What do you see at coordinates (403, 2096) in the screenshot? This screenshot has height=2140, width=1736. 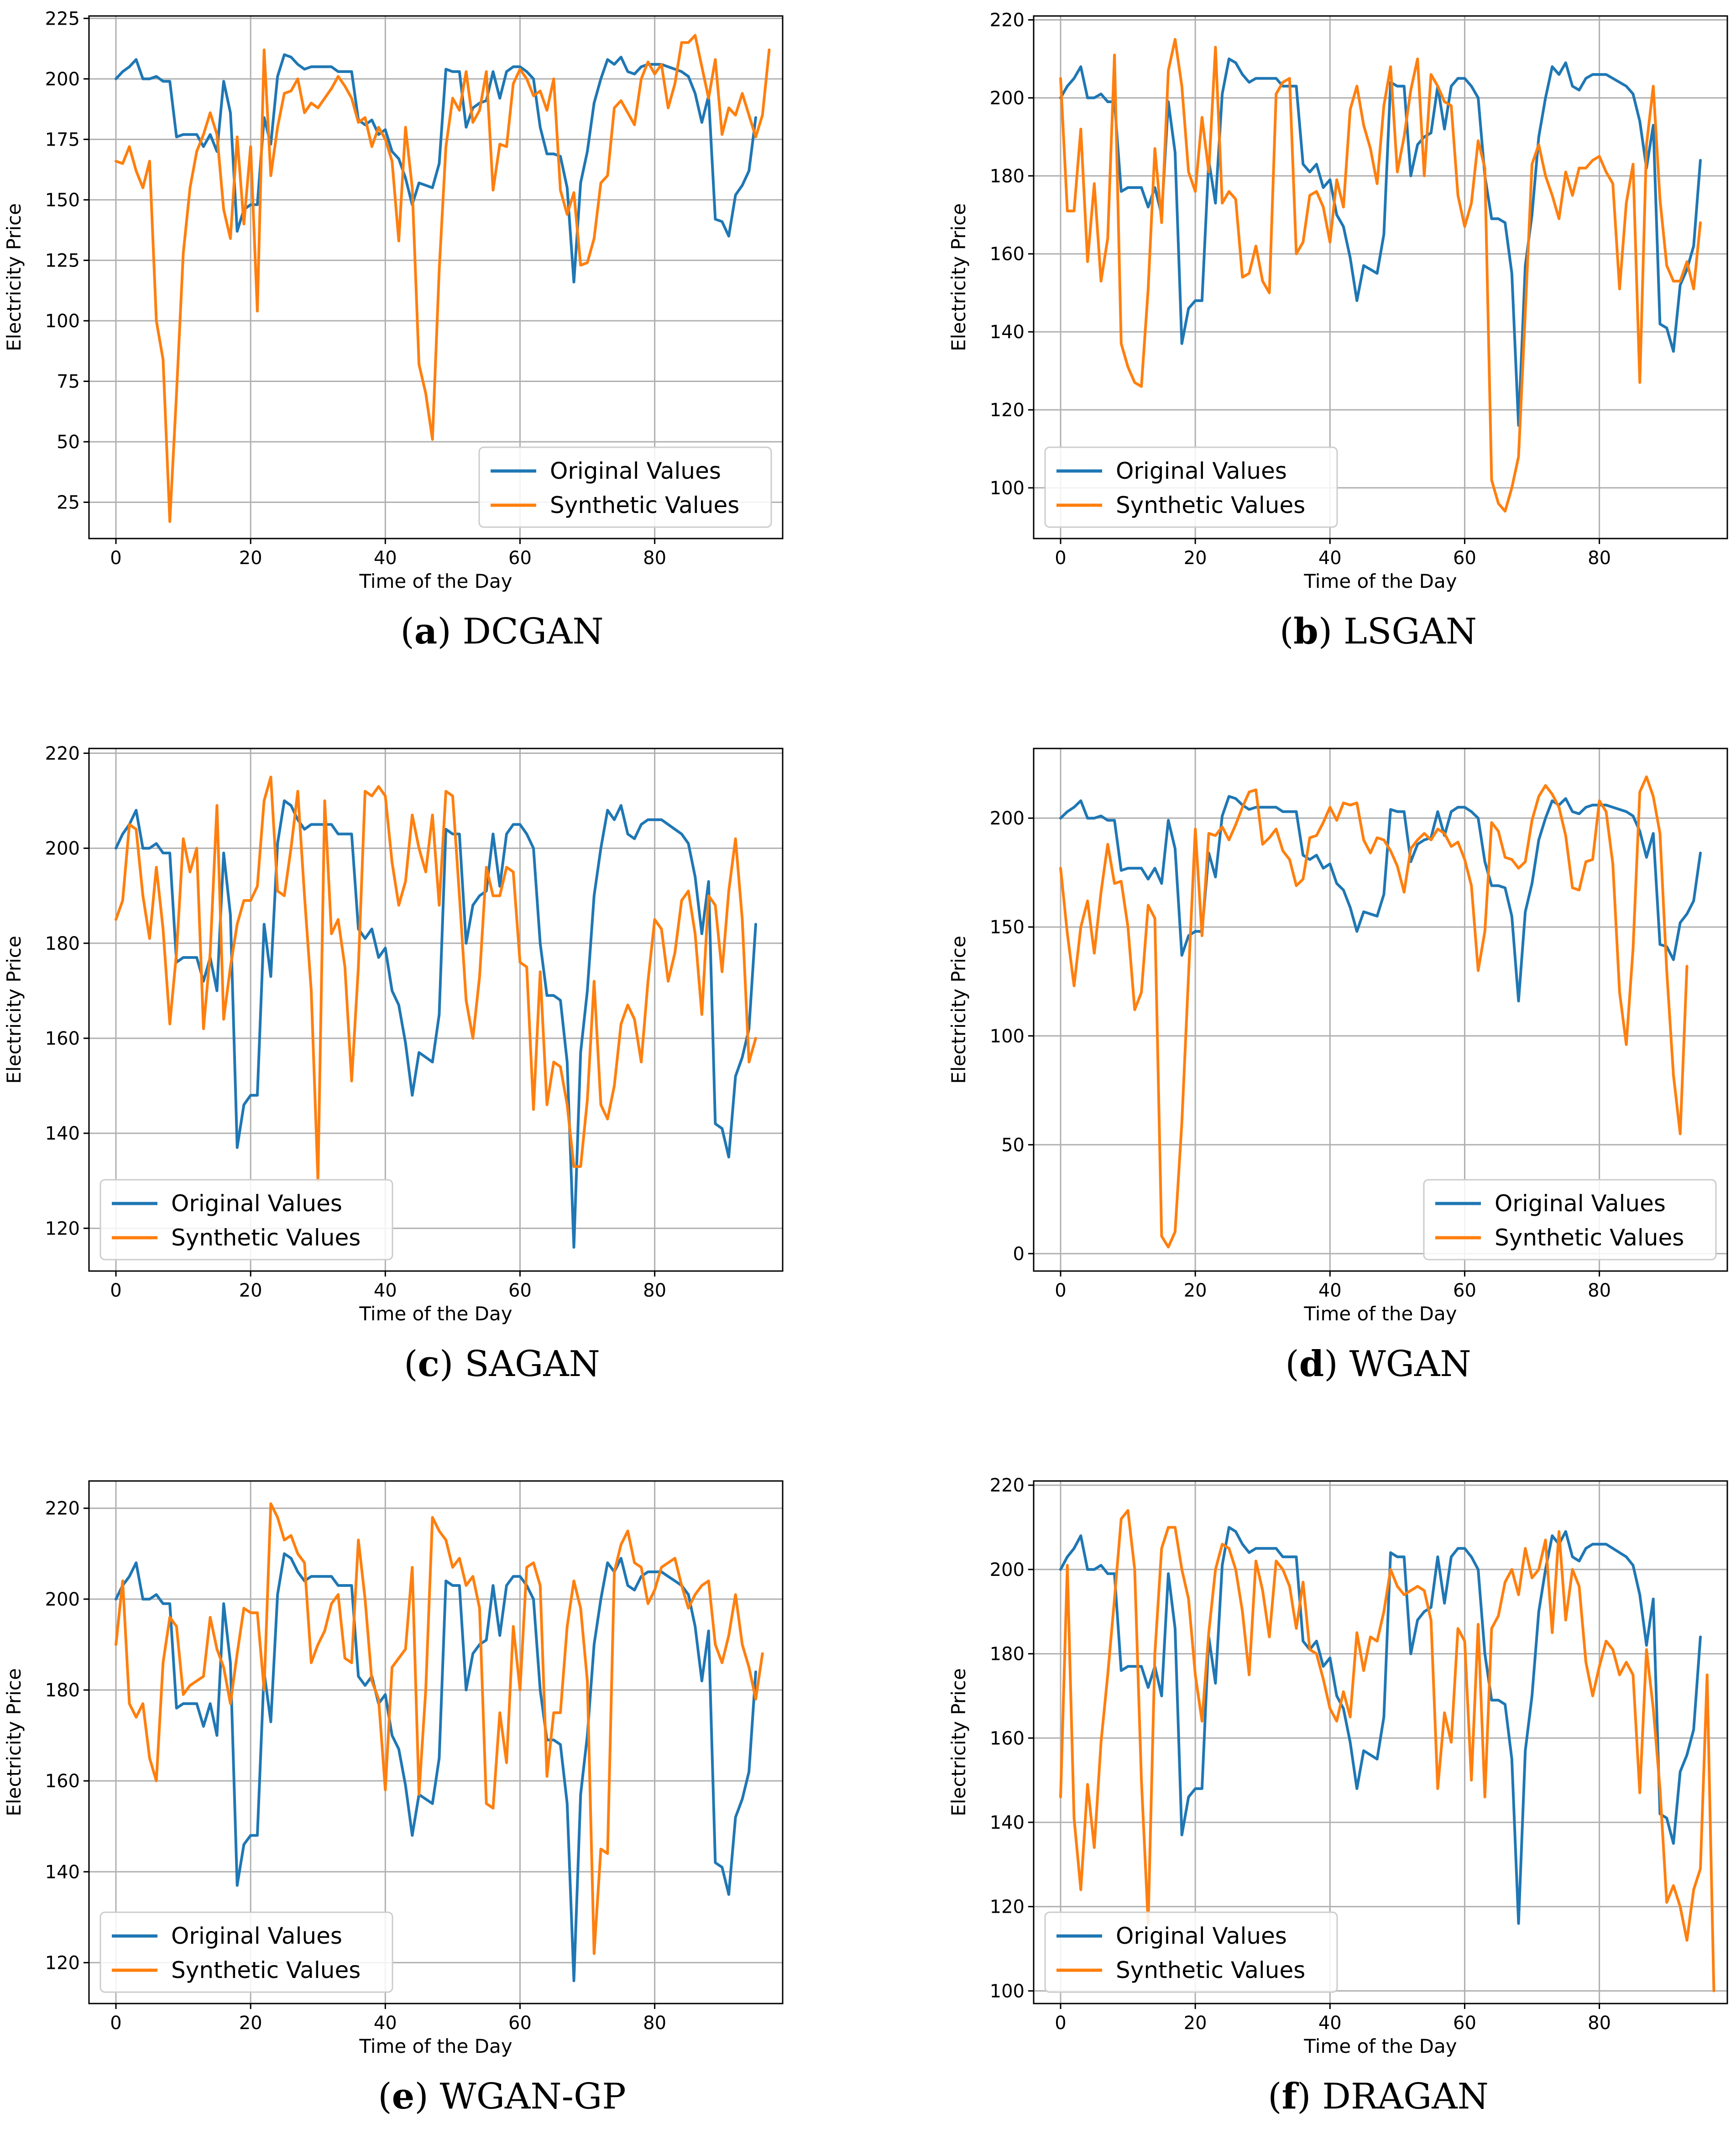 I see `caption-letter: e` at bounding box center [403, 2096].